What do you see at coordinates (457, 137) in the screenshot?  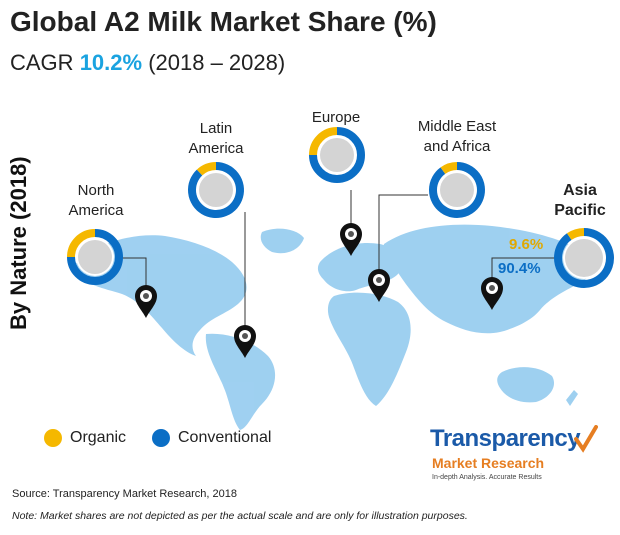 I see `region-label-mea: Middle East and Africa` at bounding box center [457, 137].